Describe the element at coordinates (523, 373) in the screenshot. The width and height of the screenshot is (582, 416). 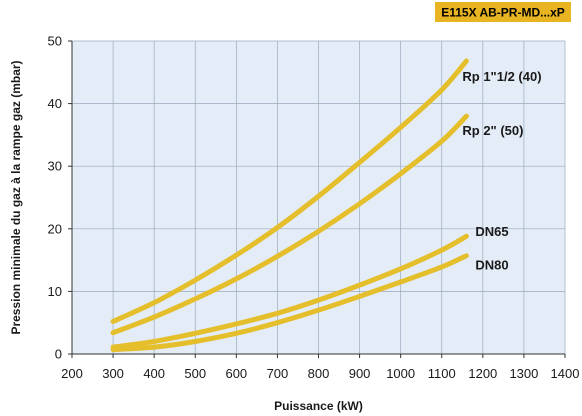
I see `x-tick-label: 1300` at that location.